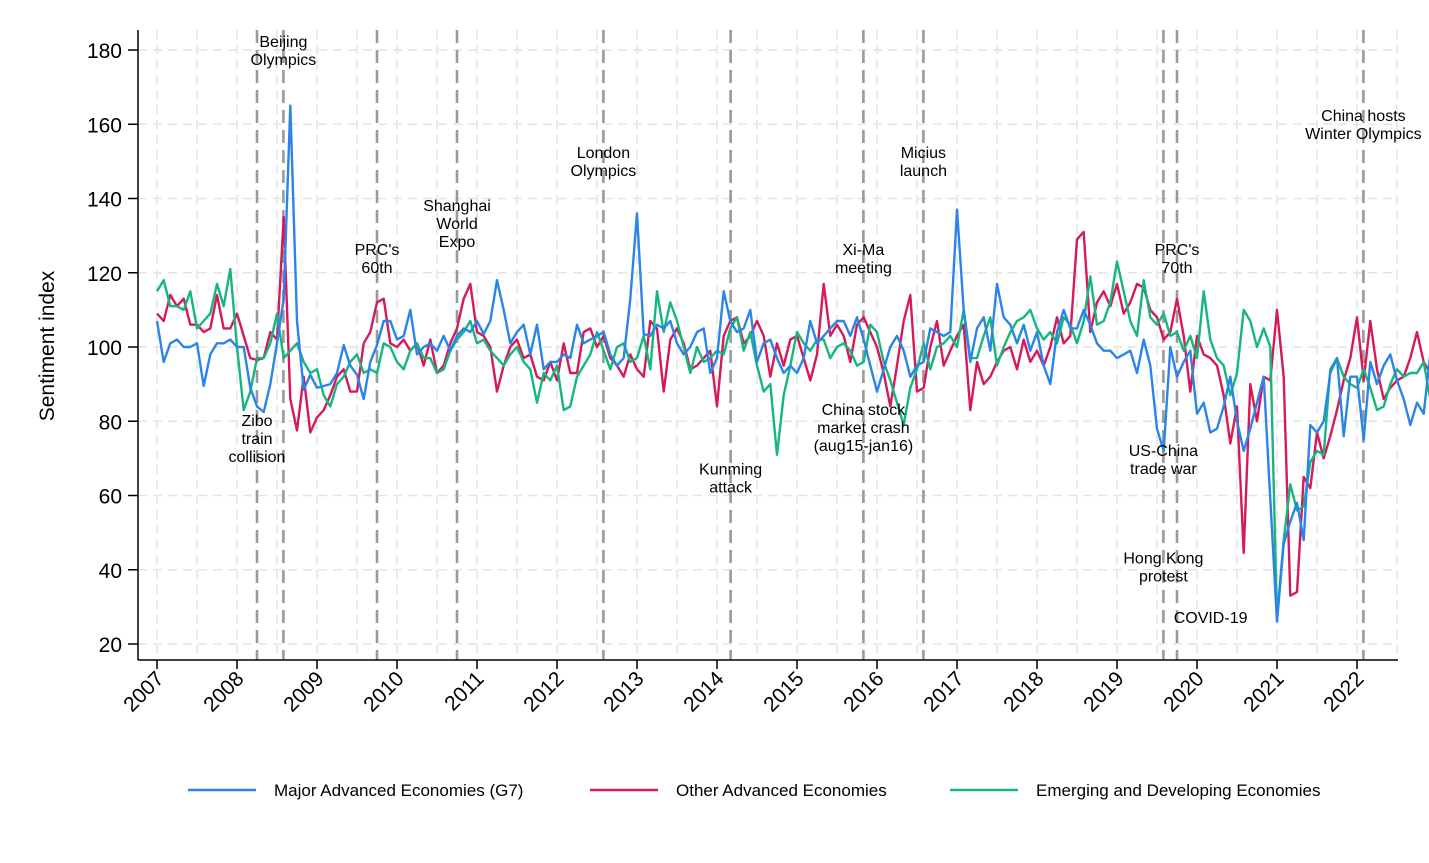  I want to click on event-label: China stock, so click(864, 410).